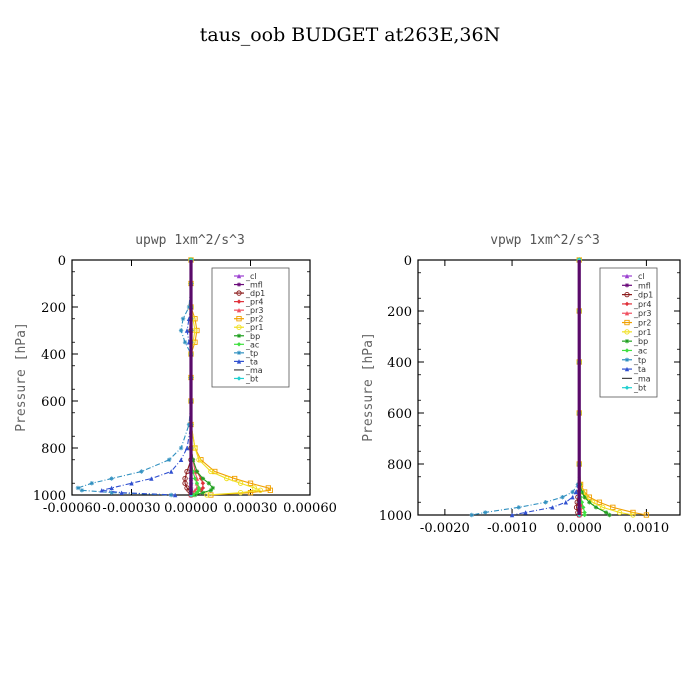  I want to click on legend-label: _pr4, so click(254, 302).